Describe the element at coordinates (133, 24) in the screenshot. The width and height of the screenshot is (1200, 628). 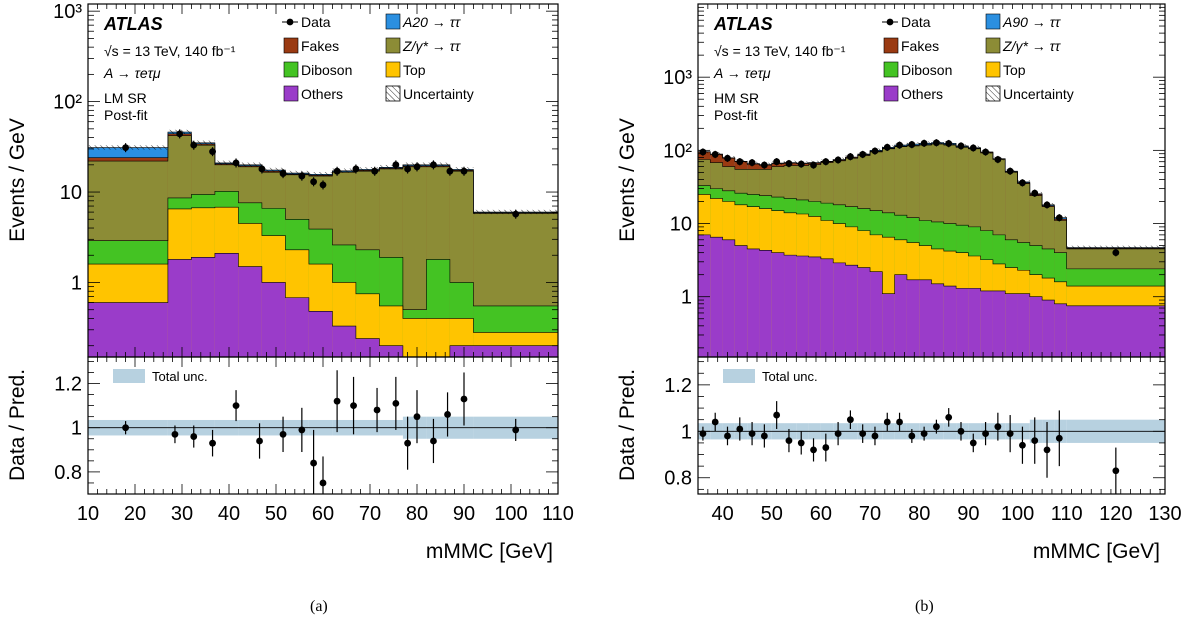
I see `experiment-label: ATLAS` at that location.